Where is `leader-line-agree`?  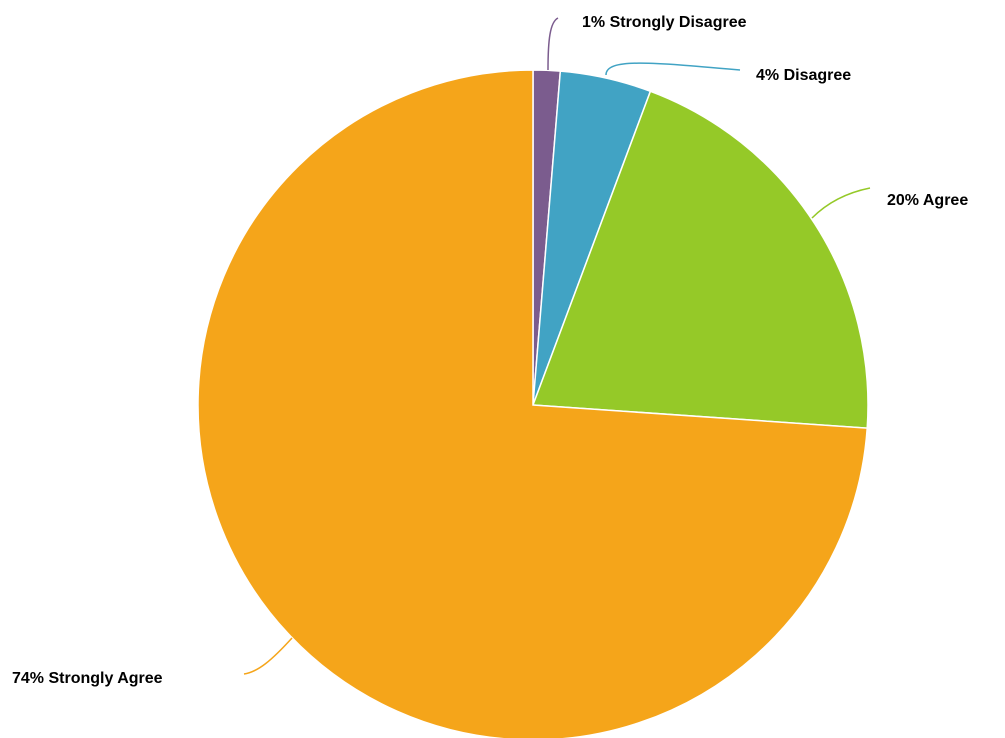
leader-line-agree is located at coordinates (841, 203).